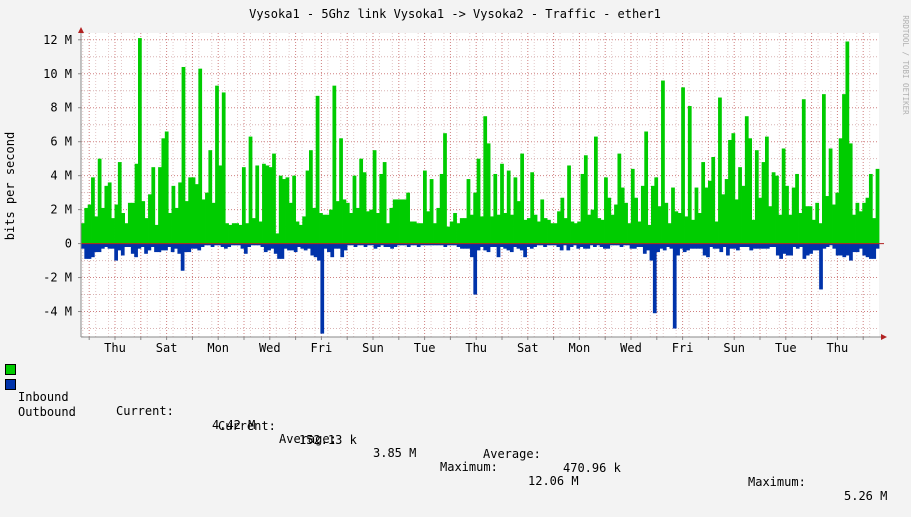  Describe the element at coordinates (61, 108) in the screenshot. I see `y-tick-label: 8 M` at that location.